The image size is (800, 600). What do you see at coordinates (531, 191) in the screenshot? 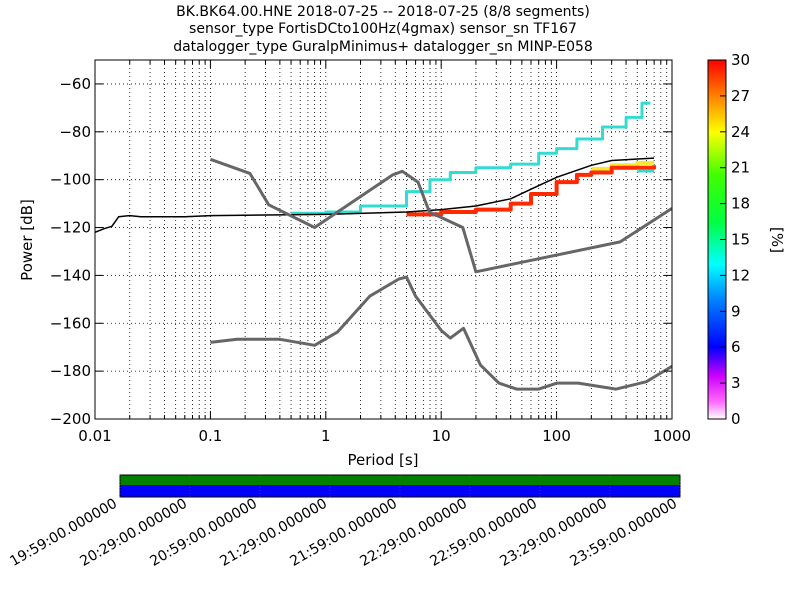
I see `psd-density-lower-line` at bounding box center [531, 191].